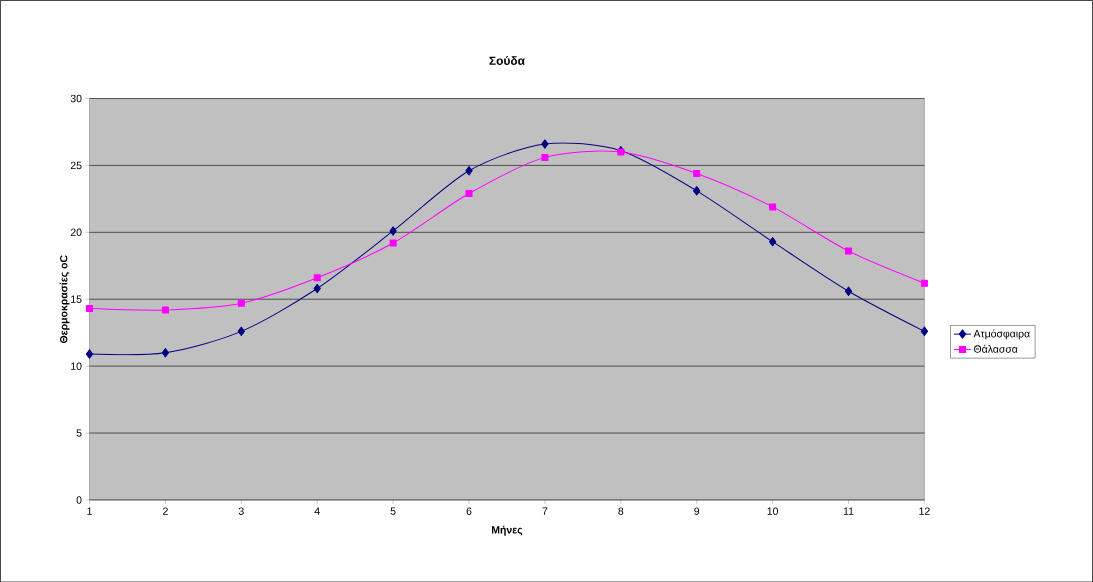 The width and height of the screenshot is (1093, 582). I want to click on x-tick-label: 11, so click(848, 511).